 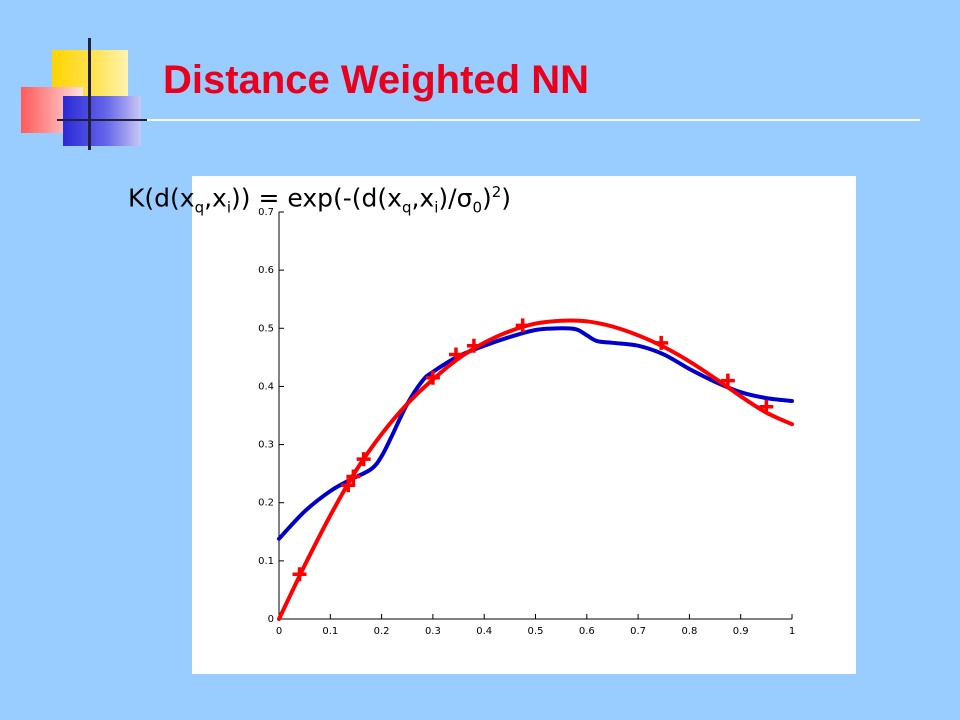 What do you see at coordinates (330, 631) in the screenshot?
I see `x-tick-label: 0.1` at bounding box center [330, 631].